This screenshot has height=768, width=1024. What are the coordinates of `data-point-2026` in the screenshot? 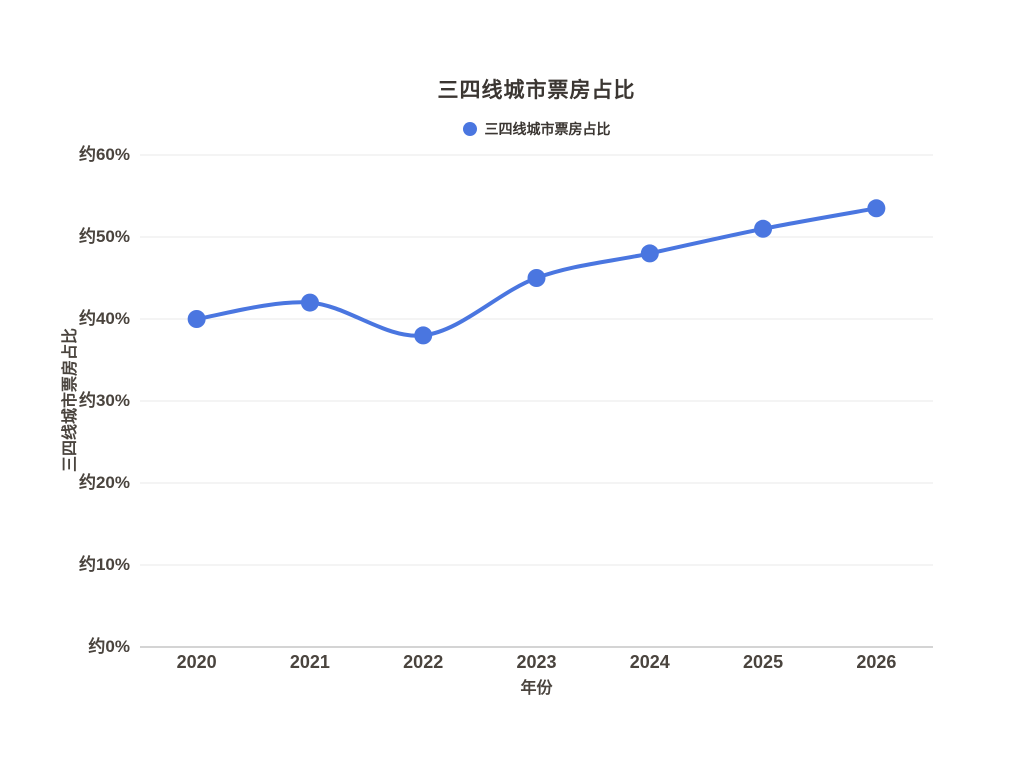 It's located at (876, 208).